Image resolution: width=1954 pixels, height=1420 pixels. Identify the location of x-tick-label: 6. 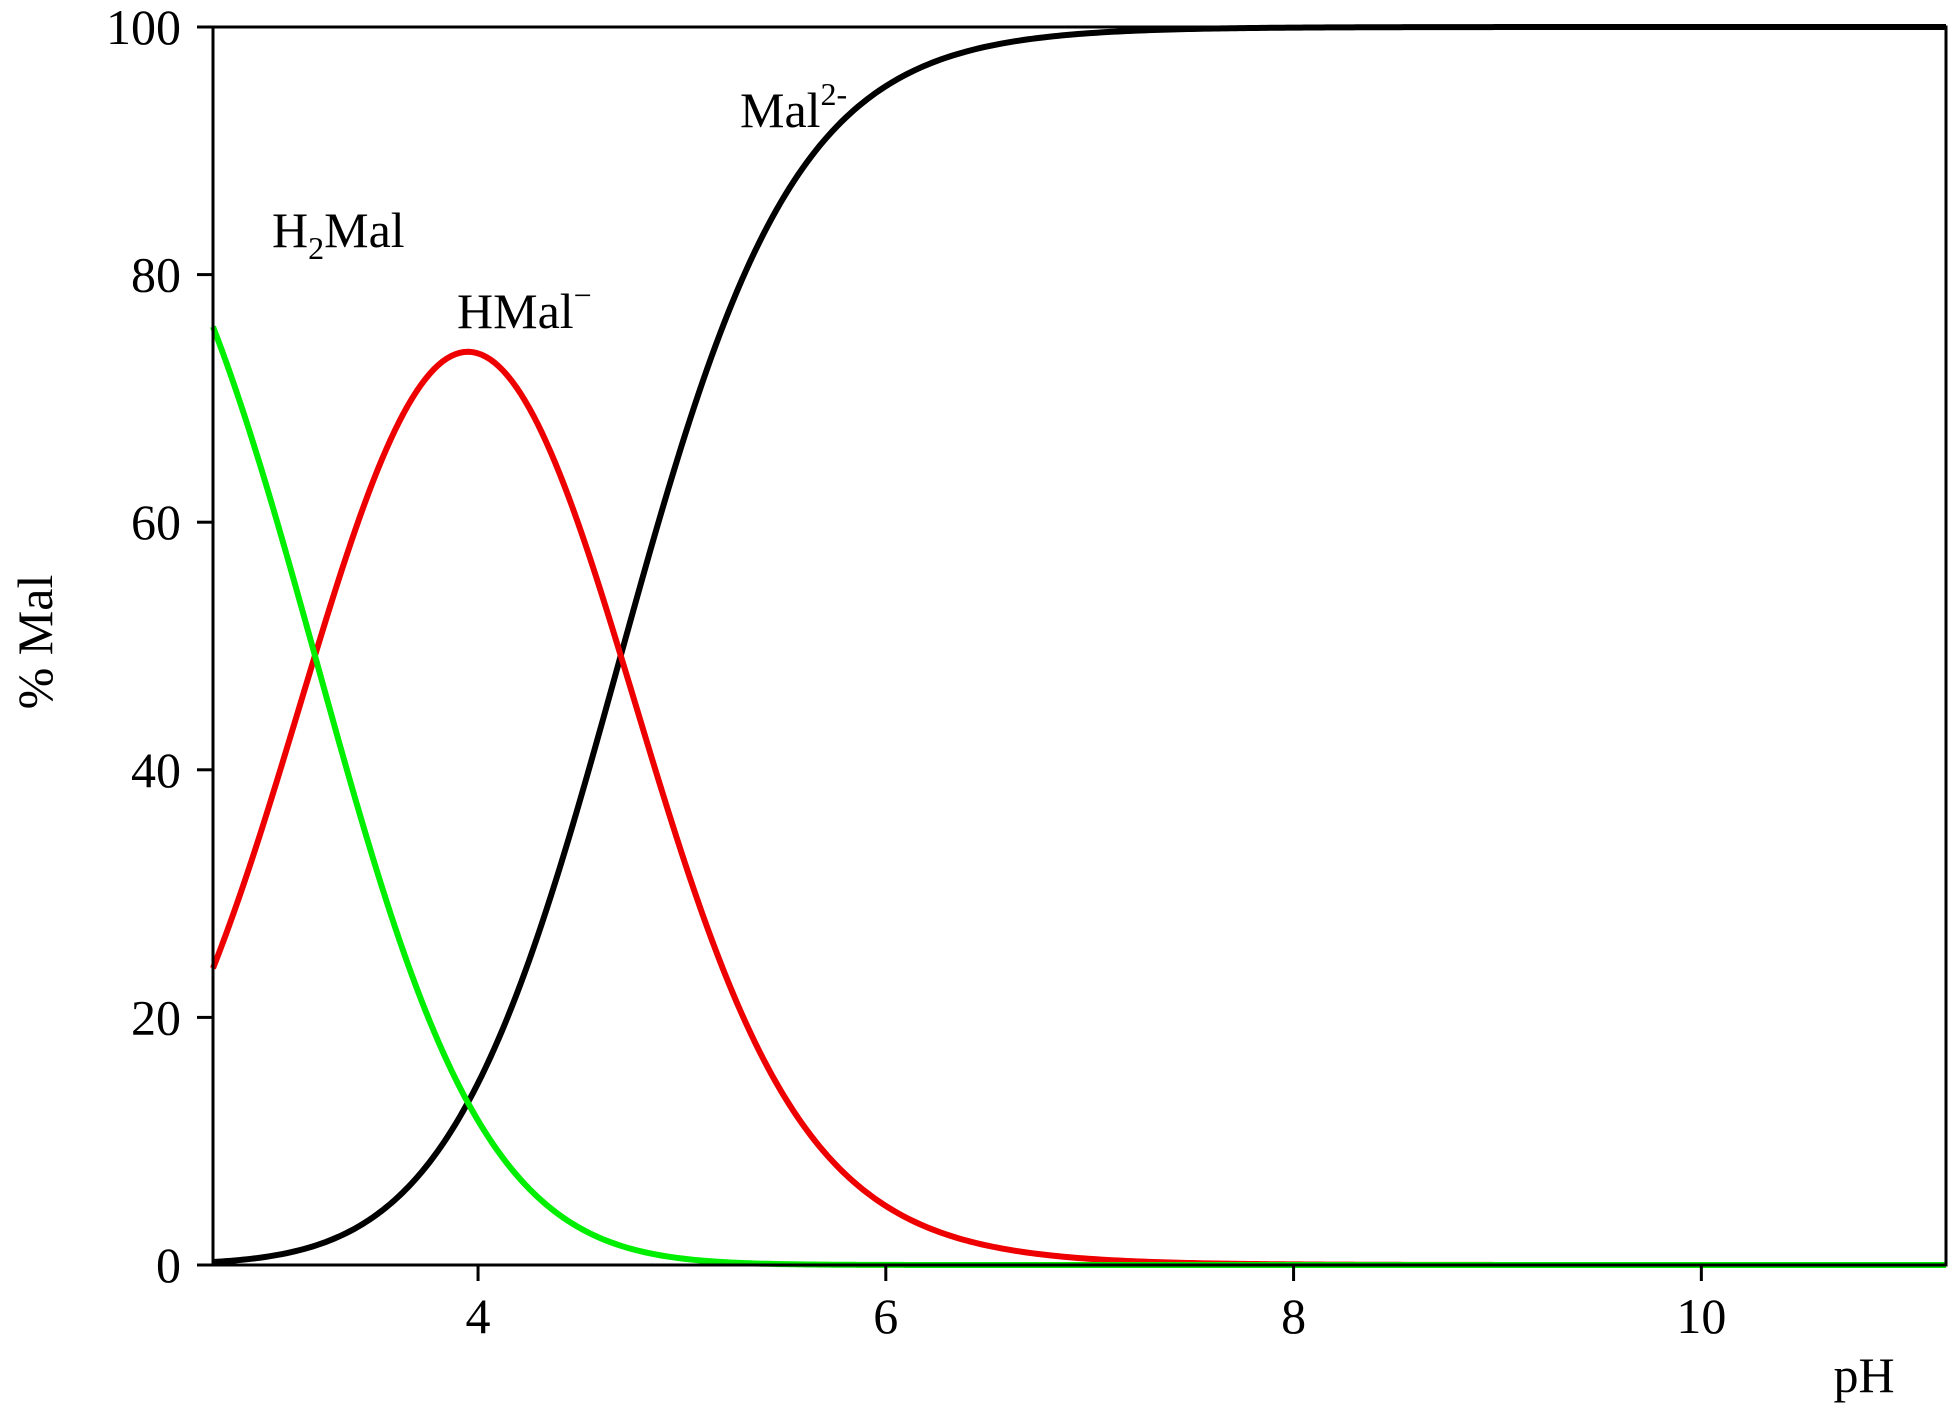
(885, 1316).